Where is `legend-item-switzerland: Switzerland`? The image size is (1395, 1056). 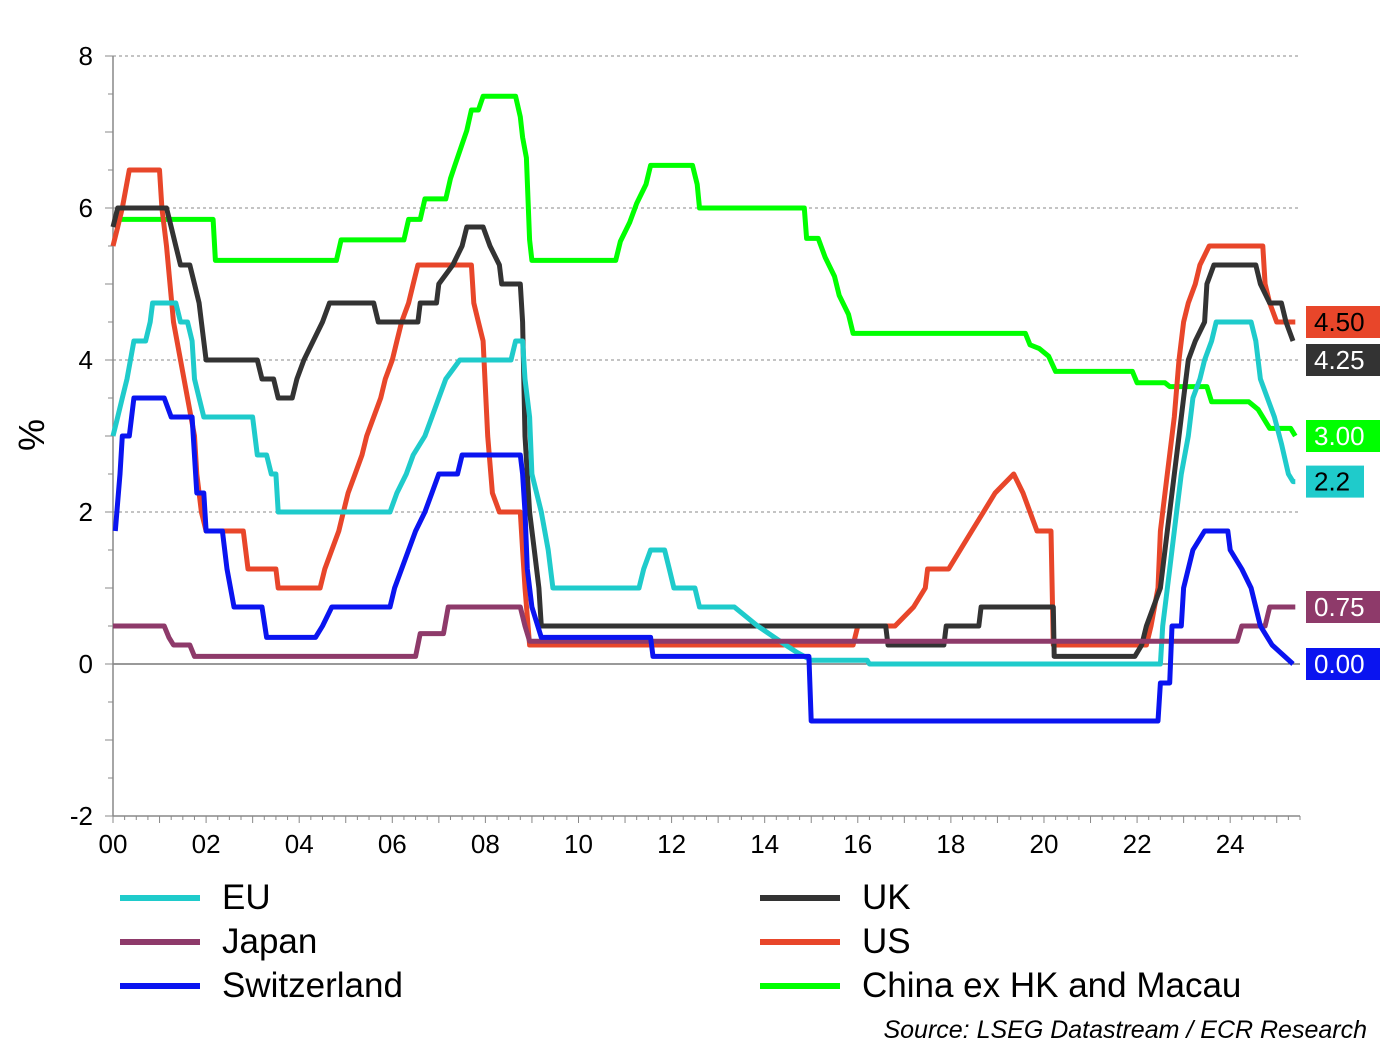
legend-item-switzerland: Switzerland is located at coordinates (261, 986).